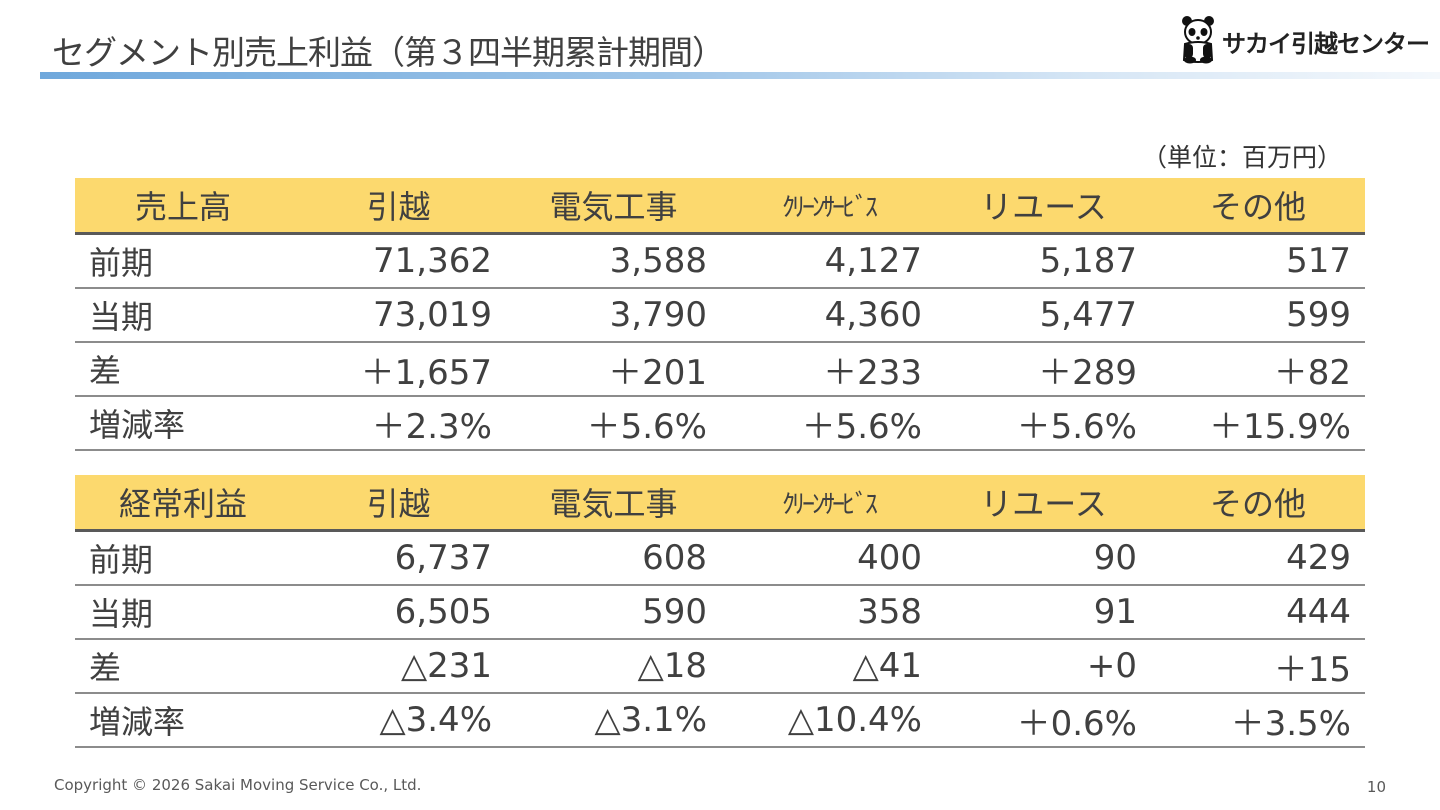  What do you see at coordinates (613, 369) in the screenshot?
I see `table-cell: ＋201` at bounding box center [613, 369].